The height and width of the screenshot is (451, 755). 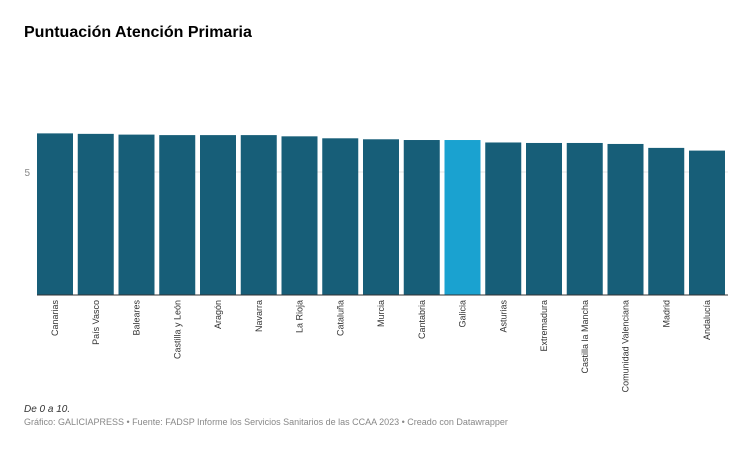 I want to click on x-tick-label: Cataluña, so click(x=340, y=318).